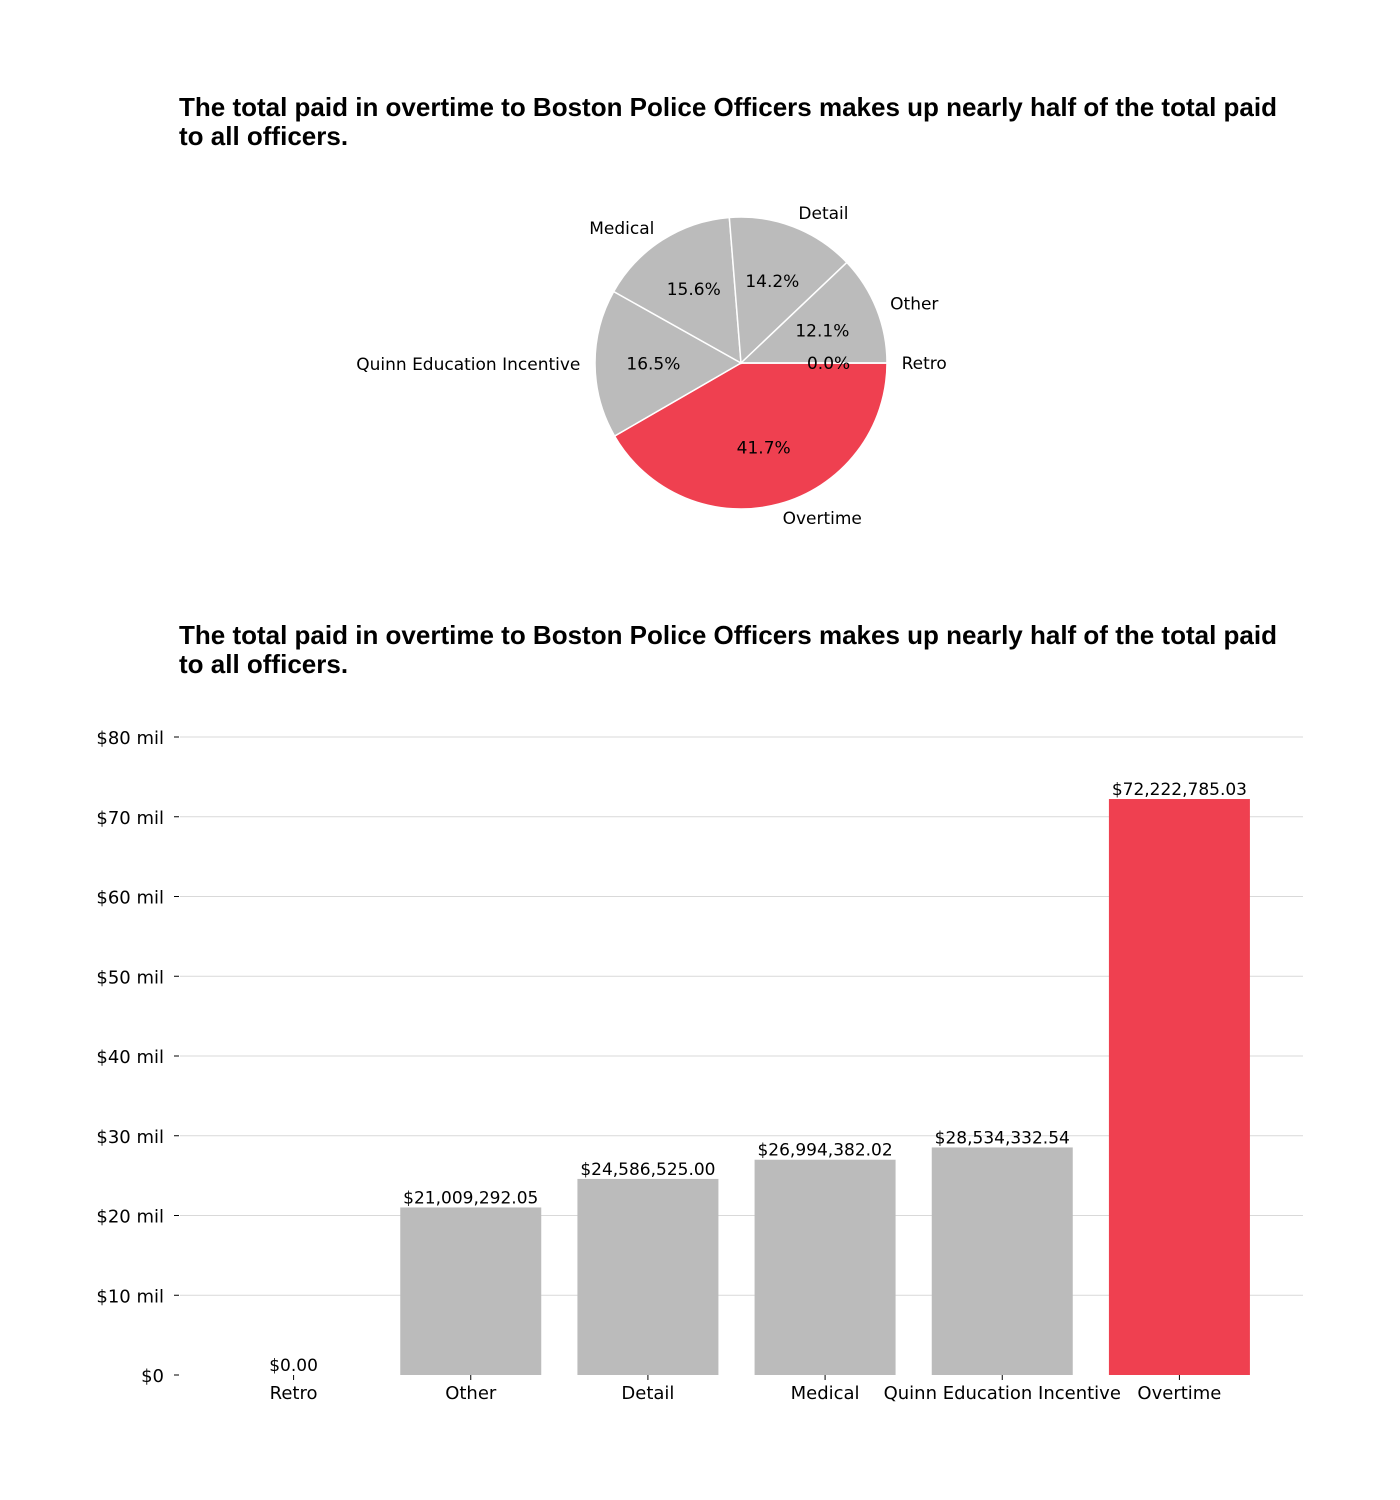  Describe the element at coordinates (764, 449) in the screenshot. I see `pie-percent-overtime: 41.7%` at that location.